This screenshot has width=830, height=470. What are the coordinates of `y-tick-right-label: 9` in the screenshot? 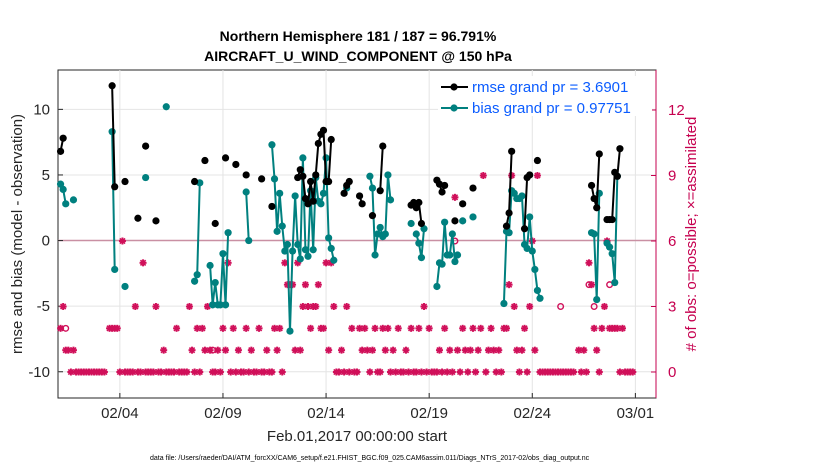 It's located at (672, 176).